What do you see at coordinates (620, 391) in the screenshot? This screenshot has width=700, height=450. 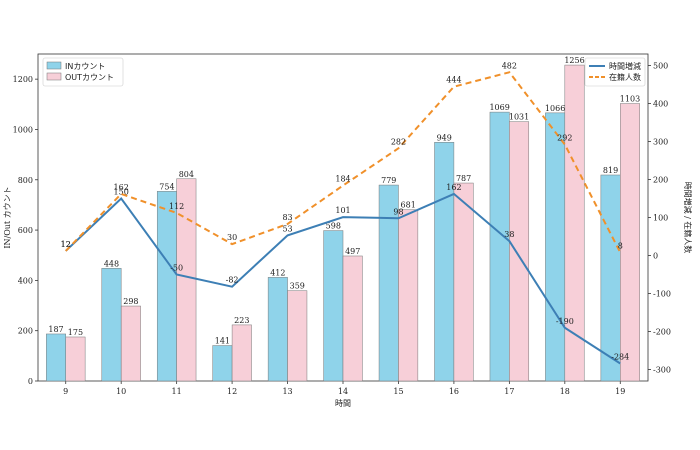 I see `x-tick-label: 19` at bounding box center [620, 391].